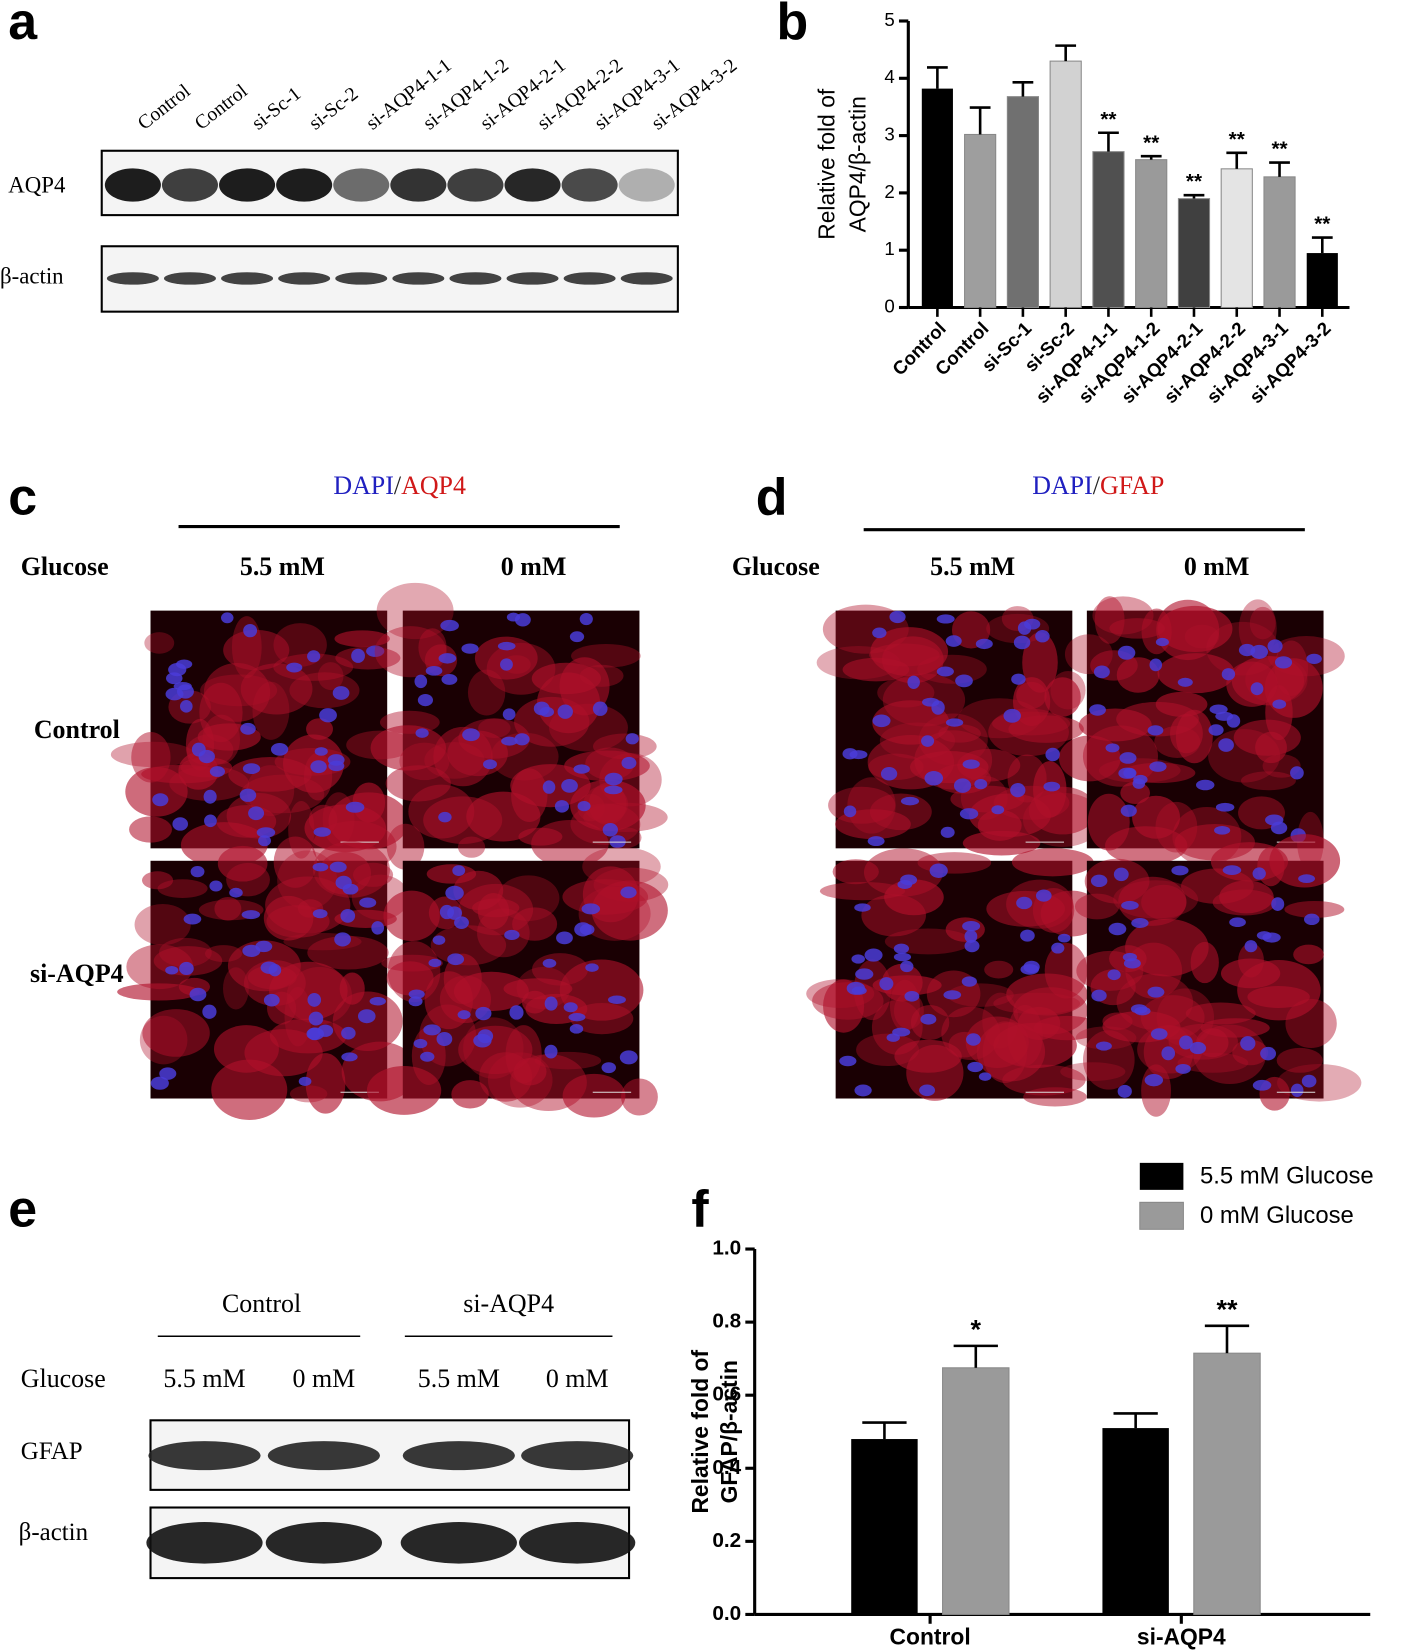 The height and width of the screenshot is (1651, 1418). I want to click on lane-label: 0 mM, so click(324, 1378).